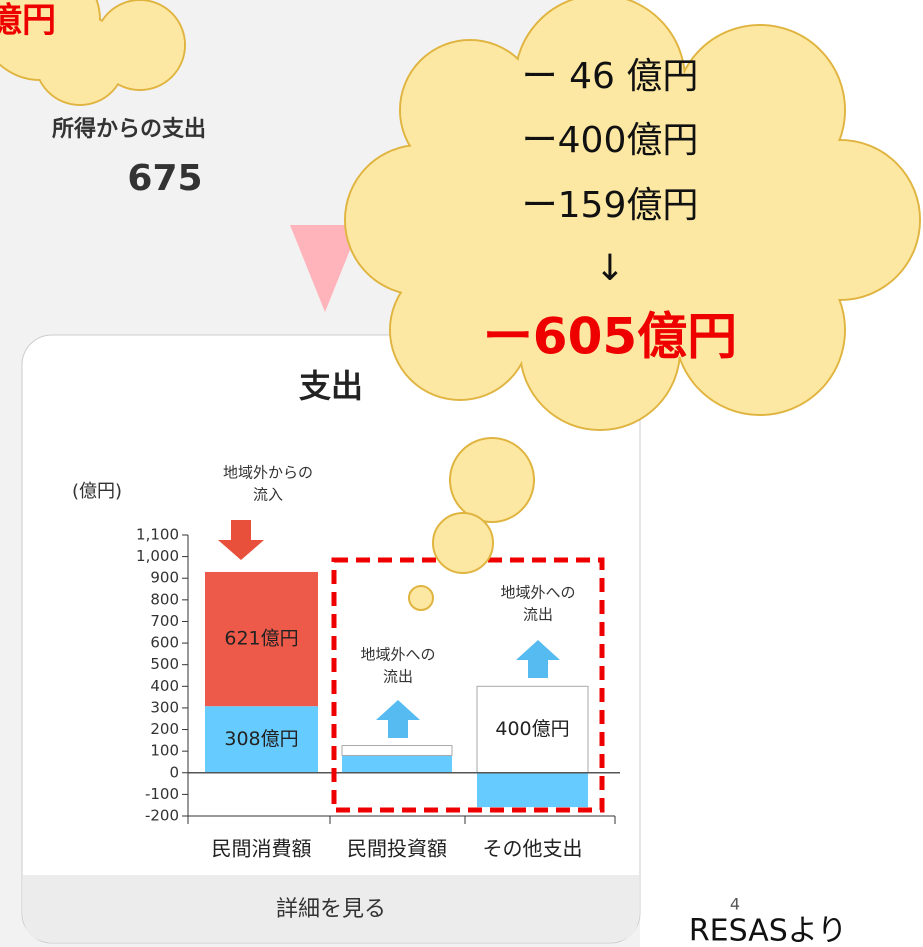  Describe the element at coordinates (325, 268) in the screenshot. I see `flow-triangle` at that location.